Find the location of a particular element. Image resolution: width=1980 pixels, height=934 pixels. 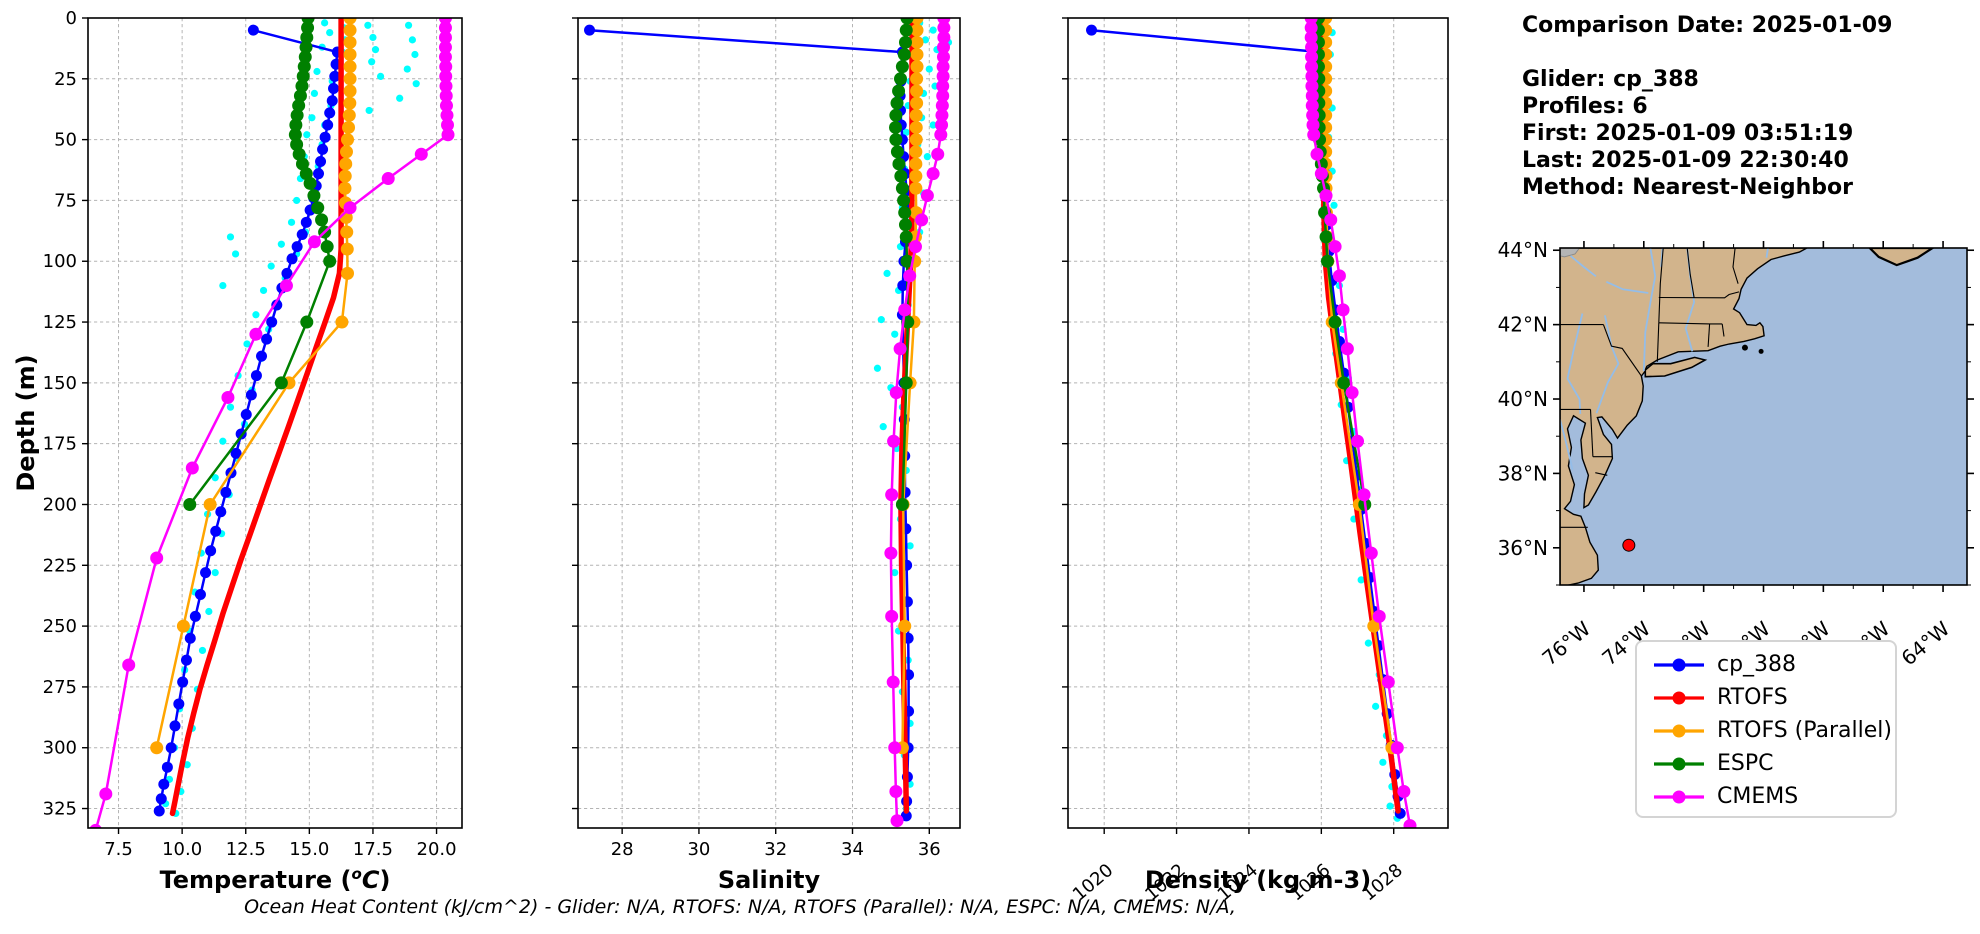

x-axis-label: Salinity is located at coordinates (769, 880).